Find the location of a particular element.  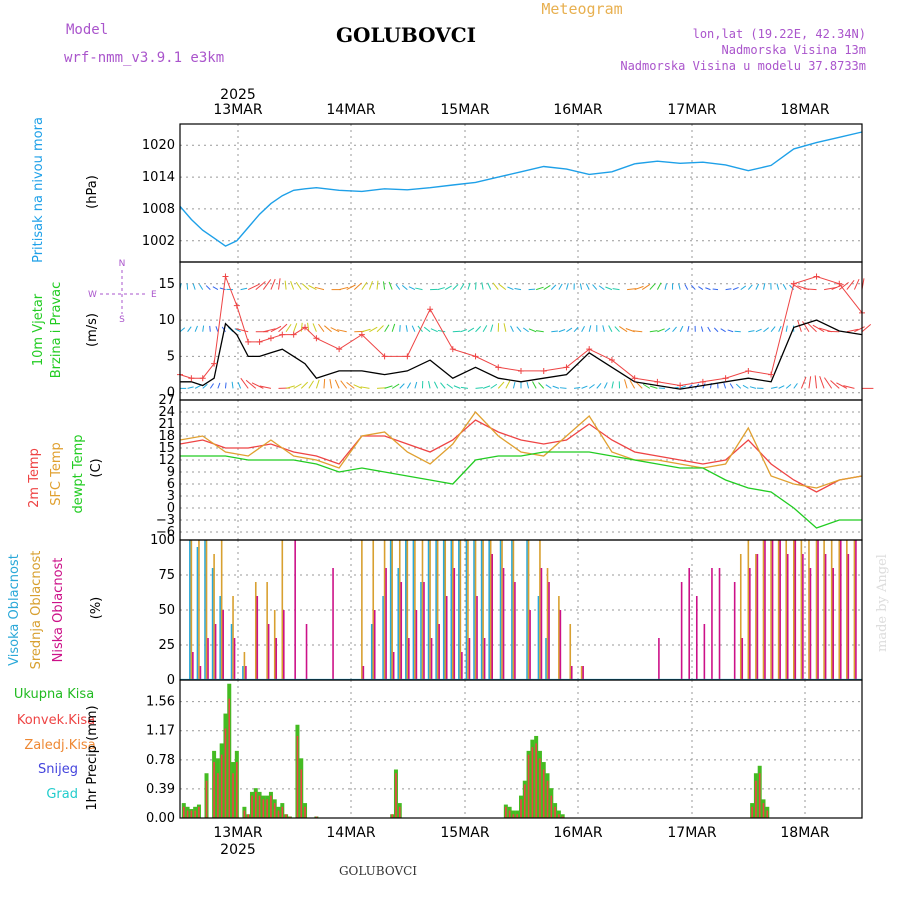

temperature-ytick-4: 6 is located at coordinates (171, 484).